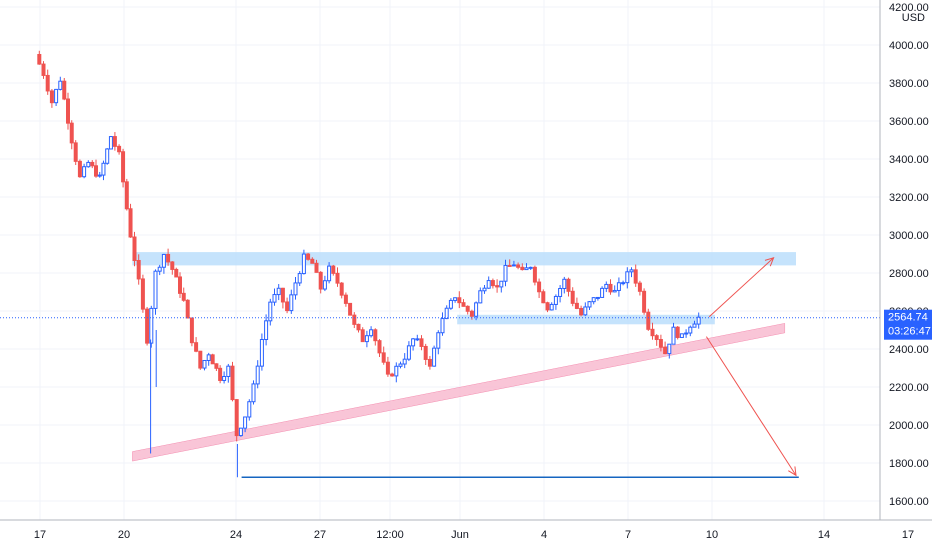 Image resolution: width=932 pixels, height=550 pixels. Describe the element at coordinates (628, 535) in the screenshot. I see `time-tick-label: 7` at that location.